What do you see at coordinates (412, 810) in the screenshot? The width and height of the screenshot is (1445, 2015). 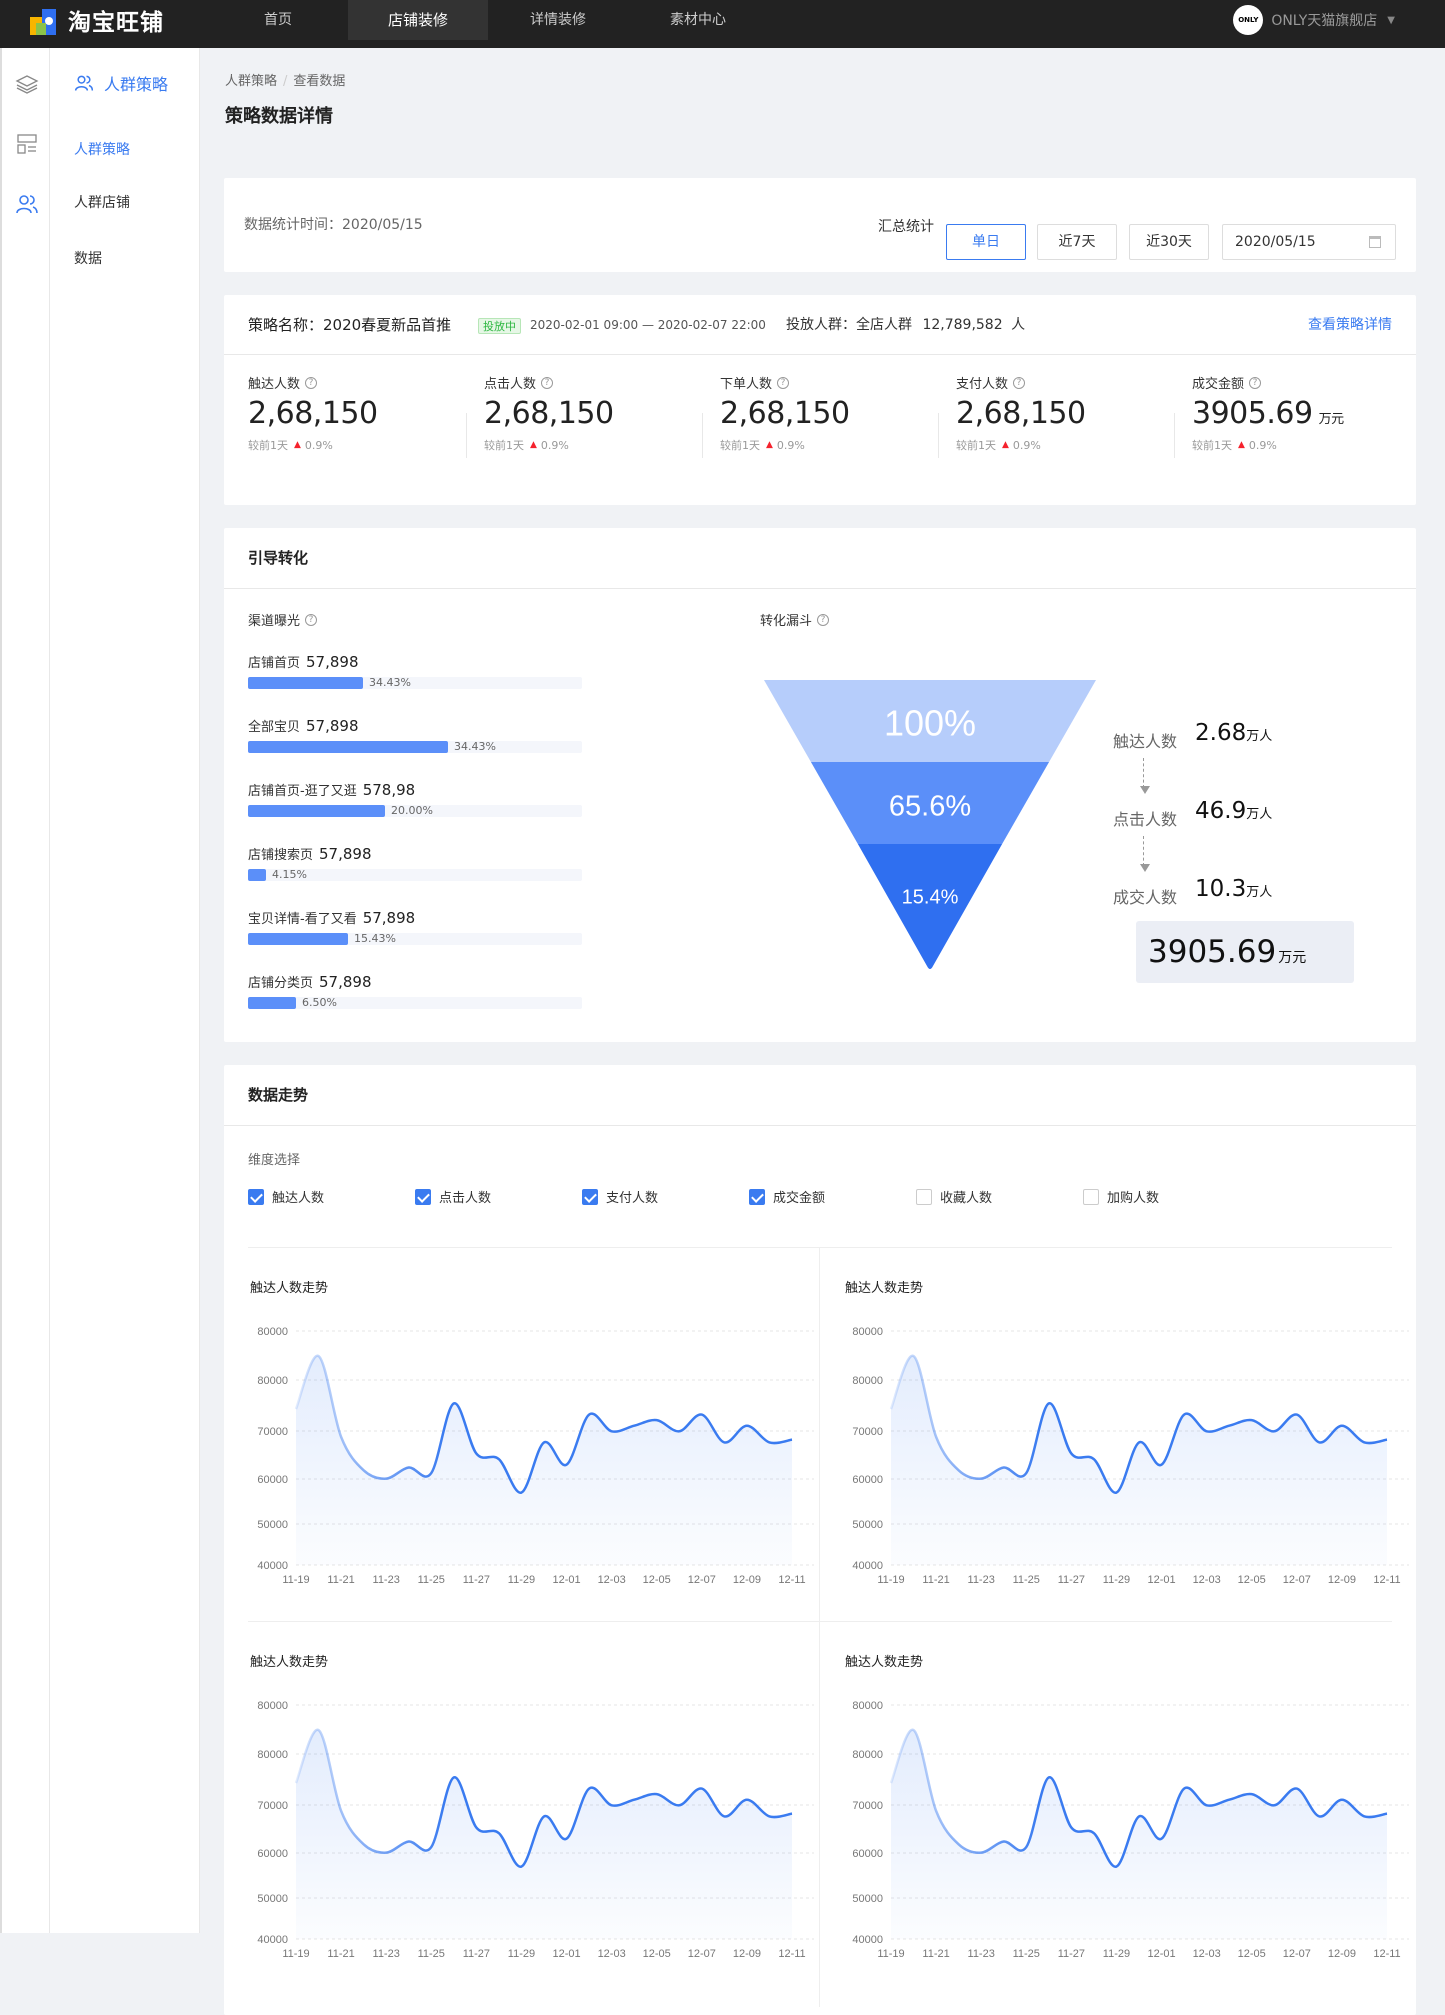 I see `channel-percent: 20.00%` at bounding box center [412, 810].